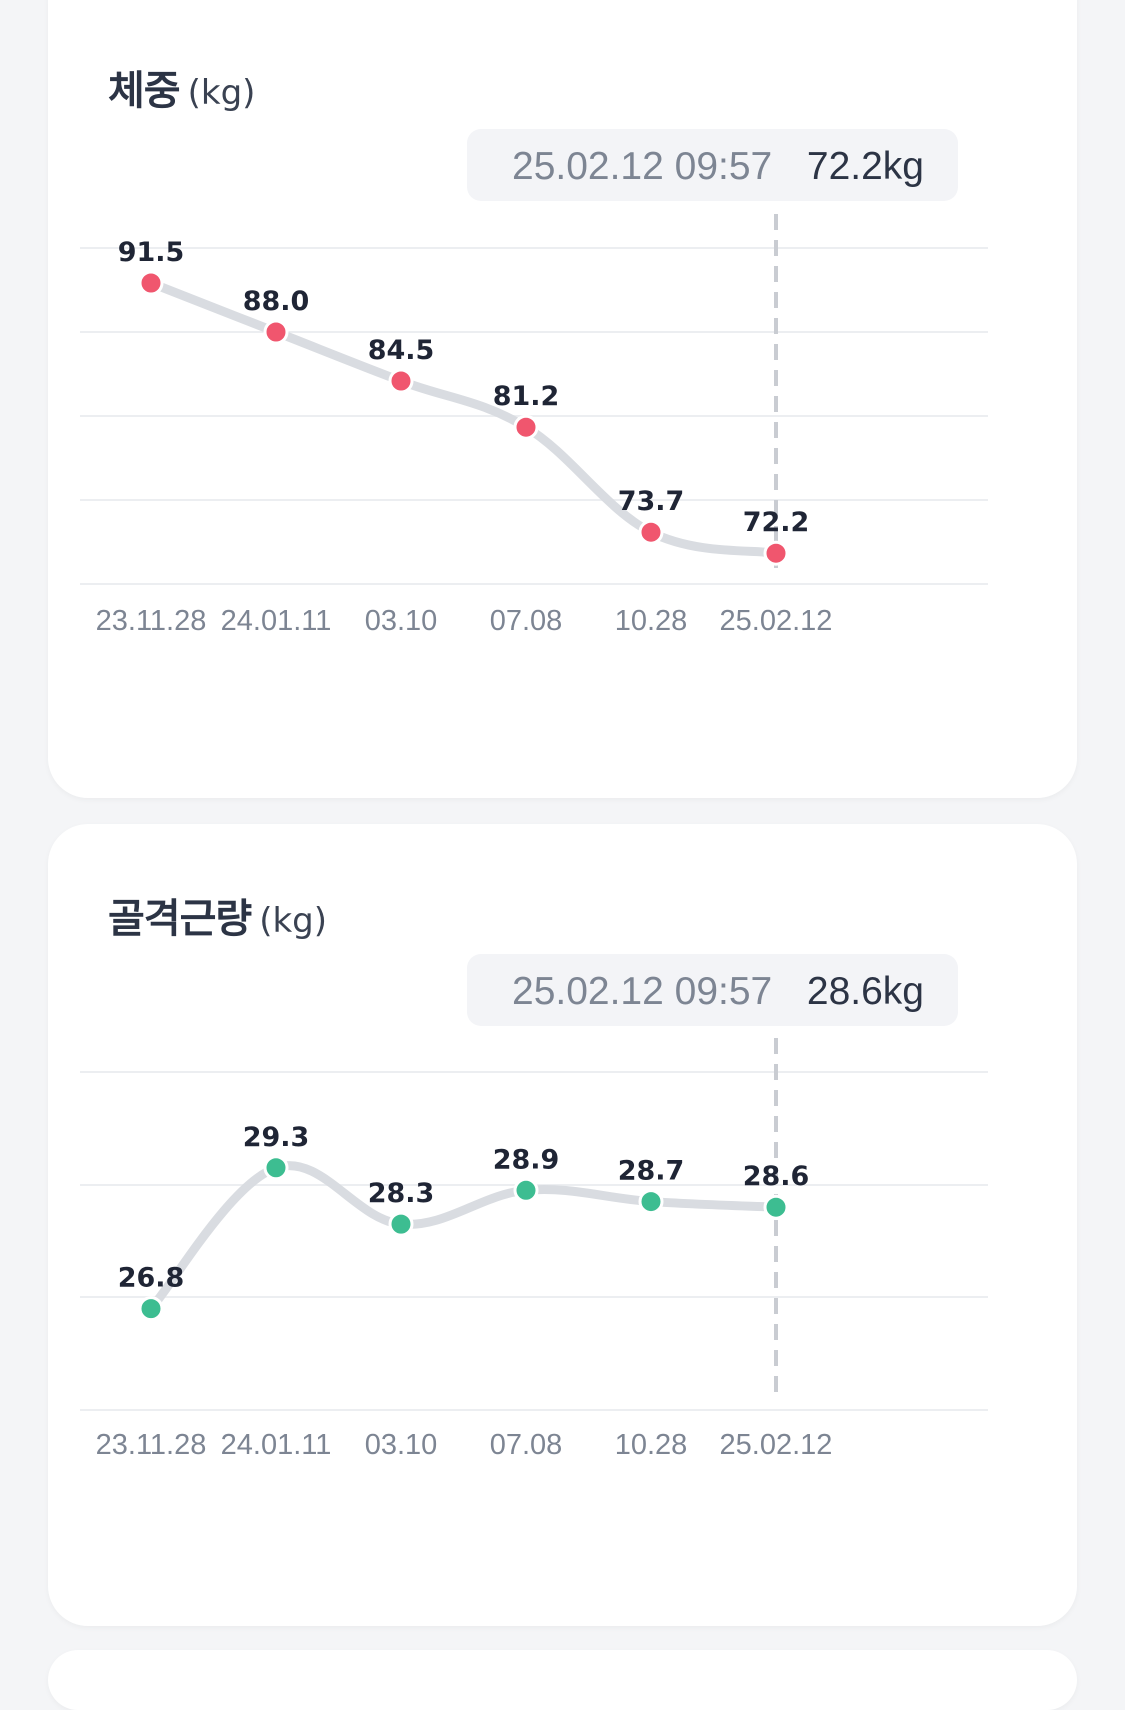  Describe the element at coordinates (151, 1278) in the screenshot. I see `muscle-data-label: 26.8` at that location.